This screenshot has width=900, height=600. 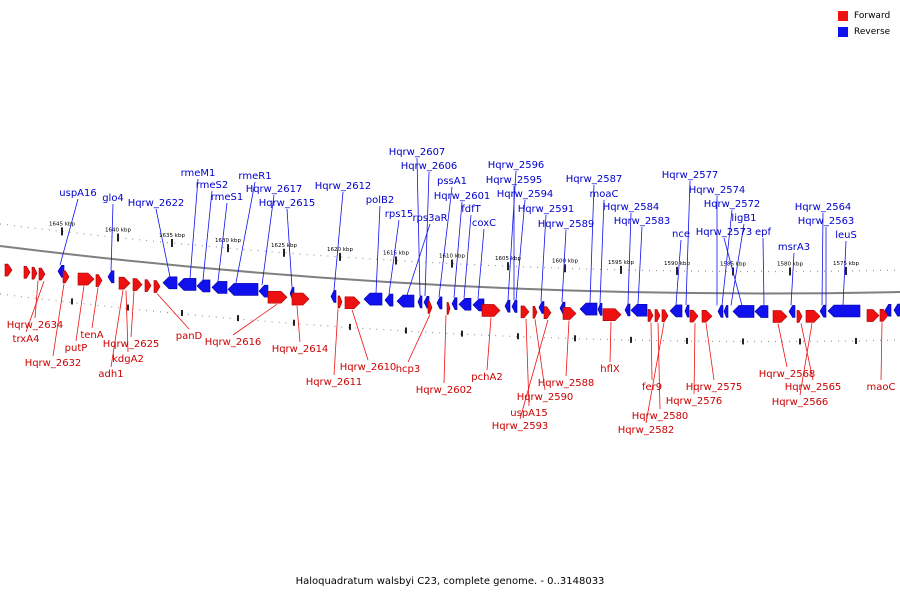 I want to click on reverse-gene-label: Hqrw_2606, so click(x=429, y=166).